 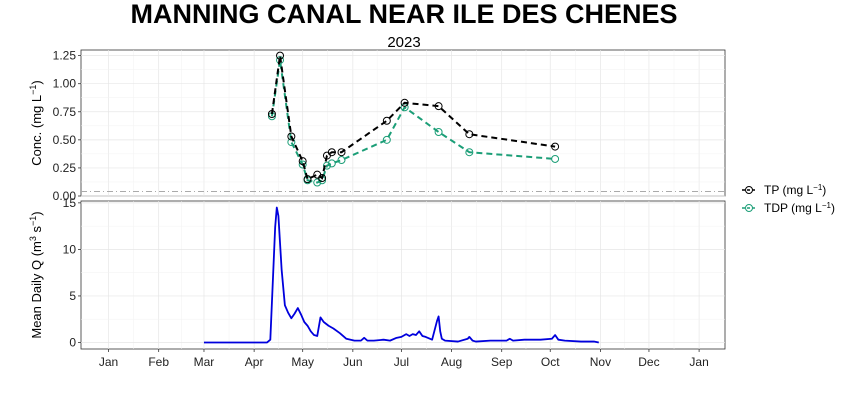 What do you see at coordinates (65, 84) in the screenshot?
I see `concentration-y-tick-label: 1.00` at bounding box center [65, 84].